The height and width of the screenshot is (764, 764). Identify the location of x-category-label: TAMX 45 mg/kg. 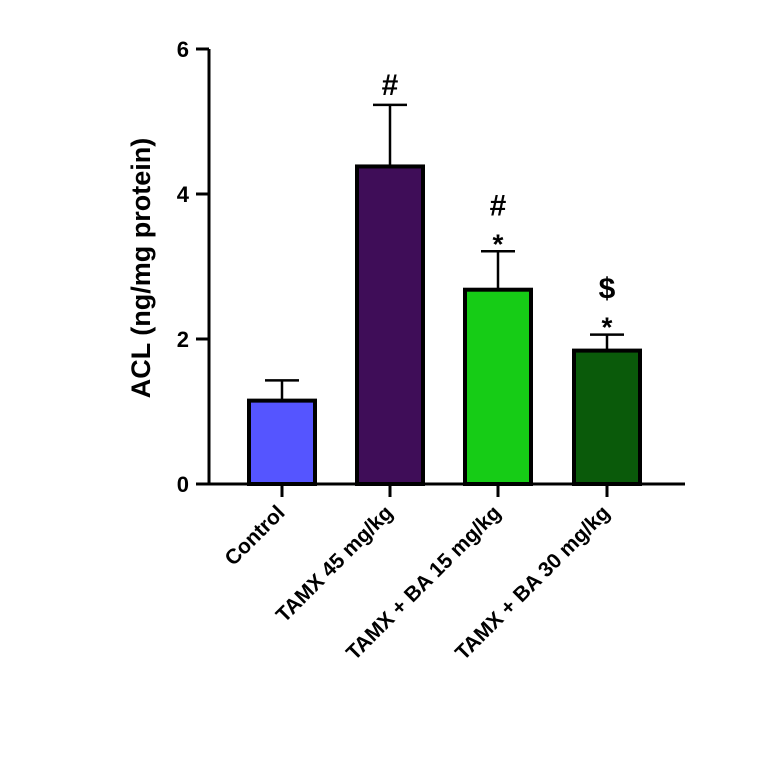
(335, 564).